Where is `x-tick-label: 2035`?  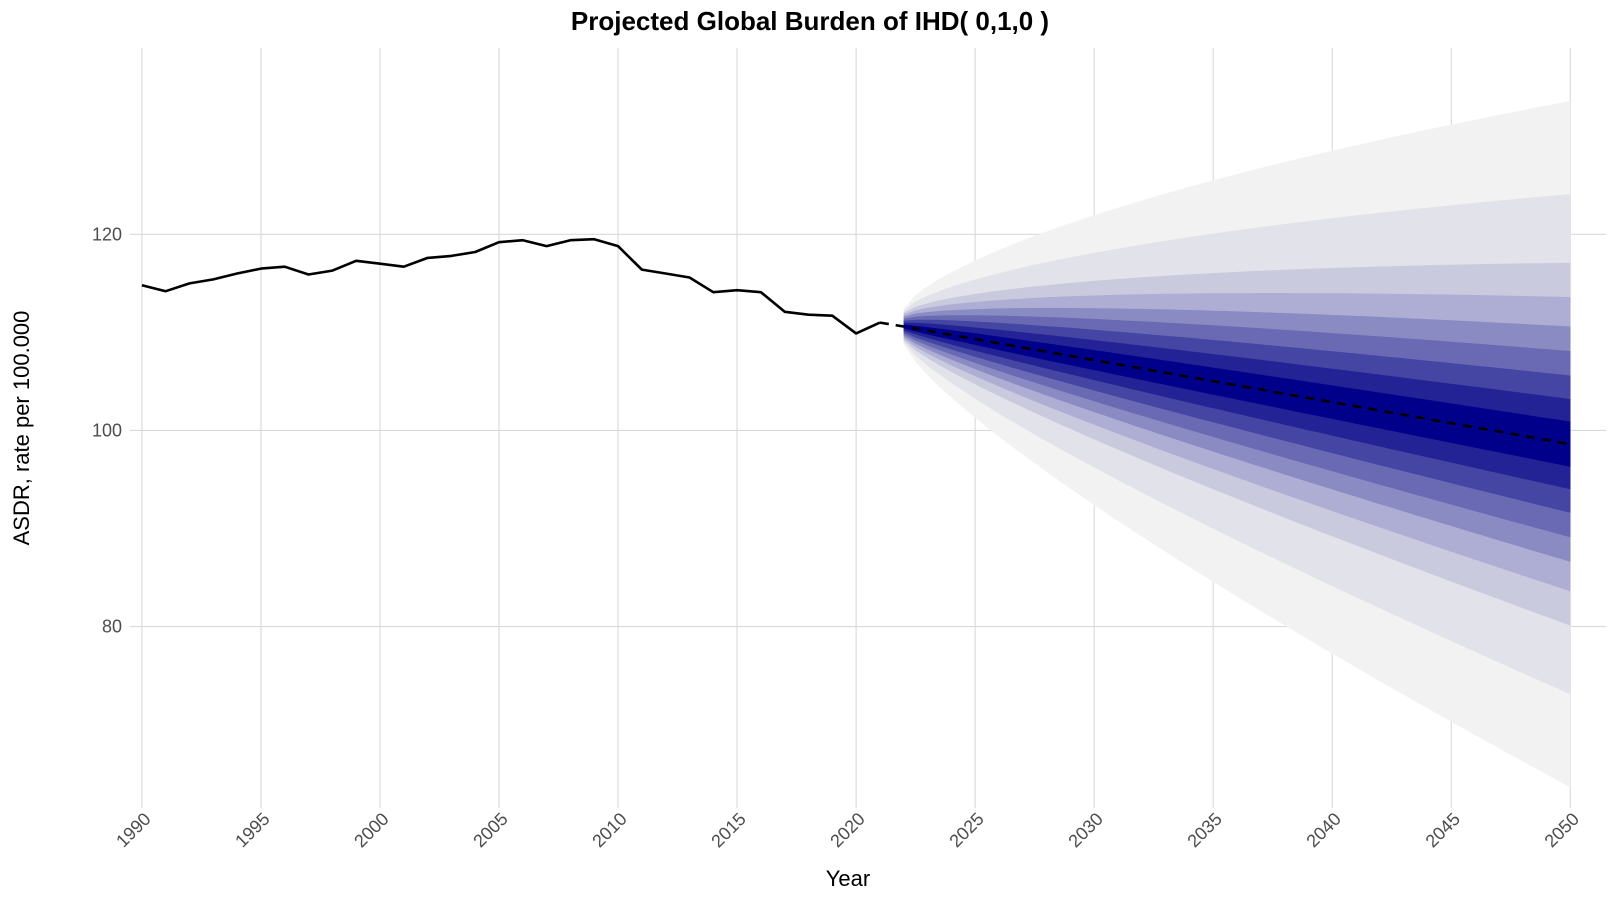 x-tick-label: 2035 is located at coordinates (1204, 830).